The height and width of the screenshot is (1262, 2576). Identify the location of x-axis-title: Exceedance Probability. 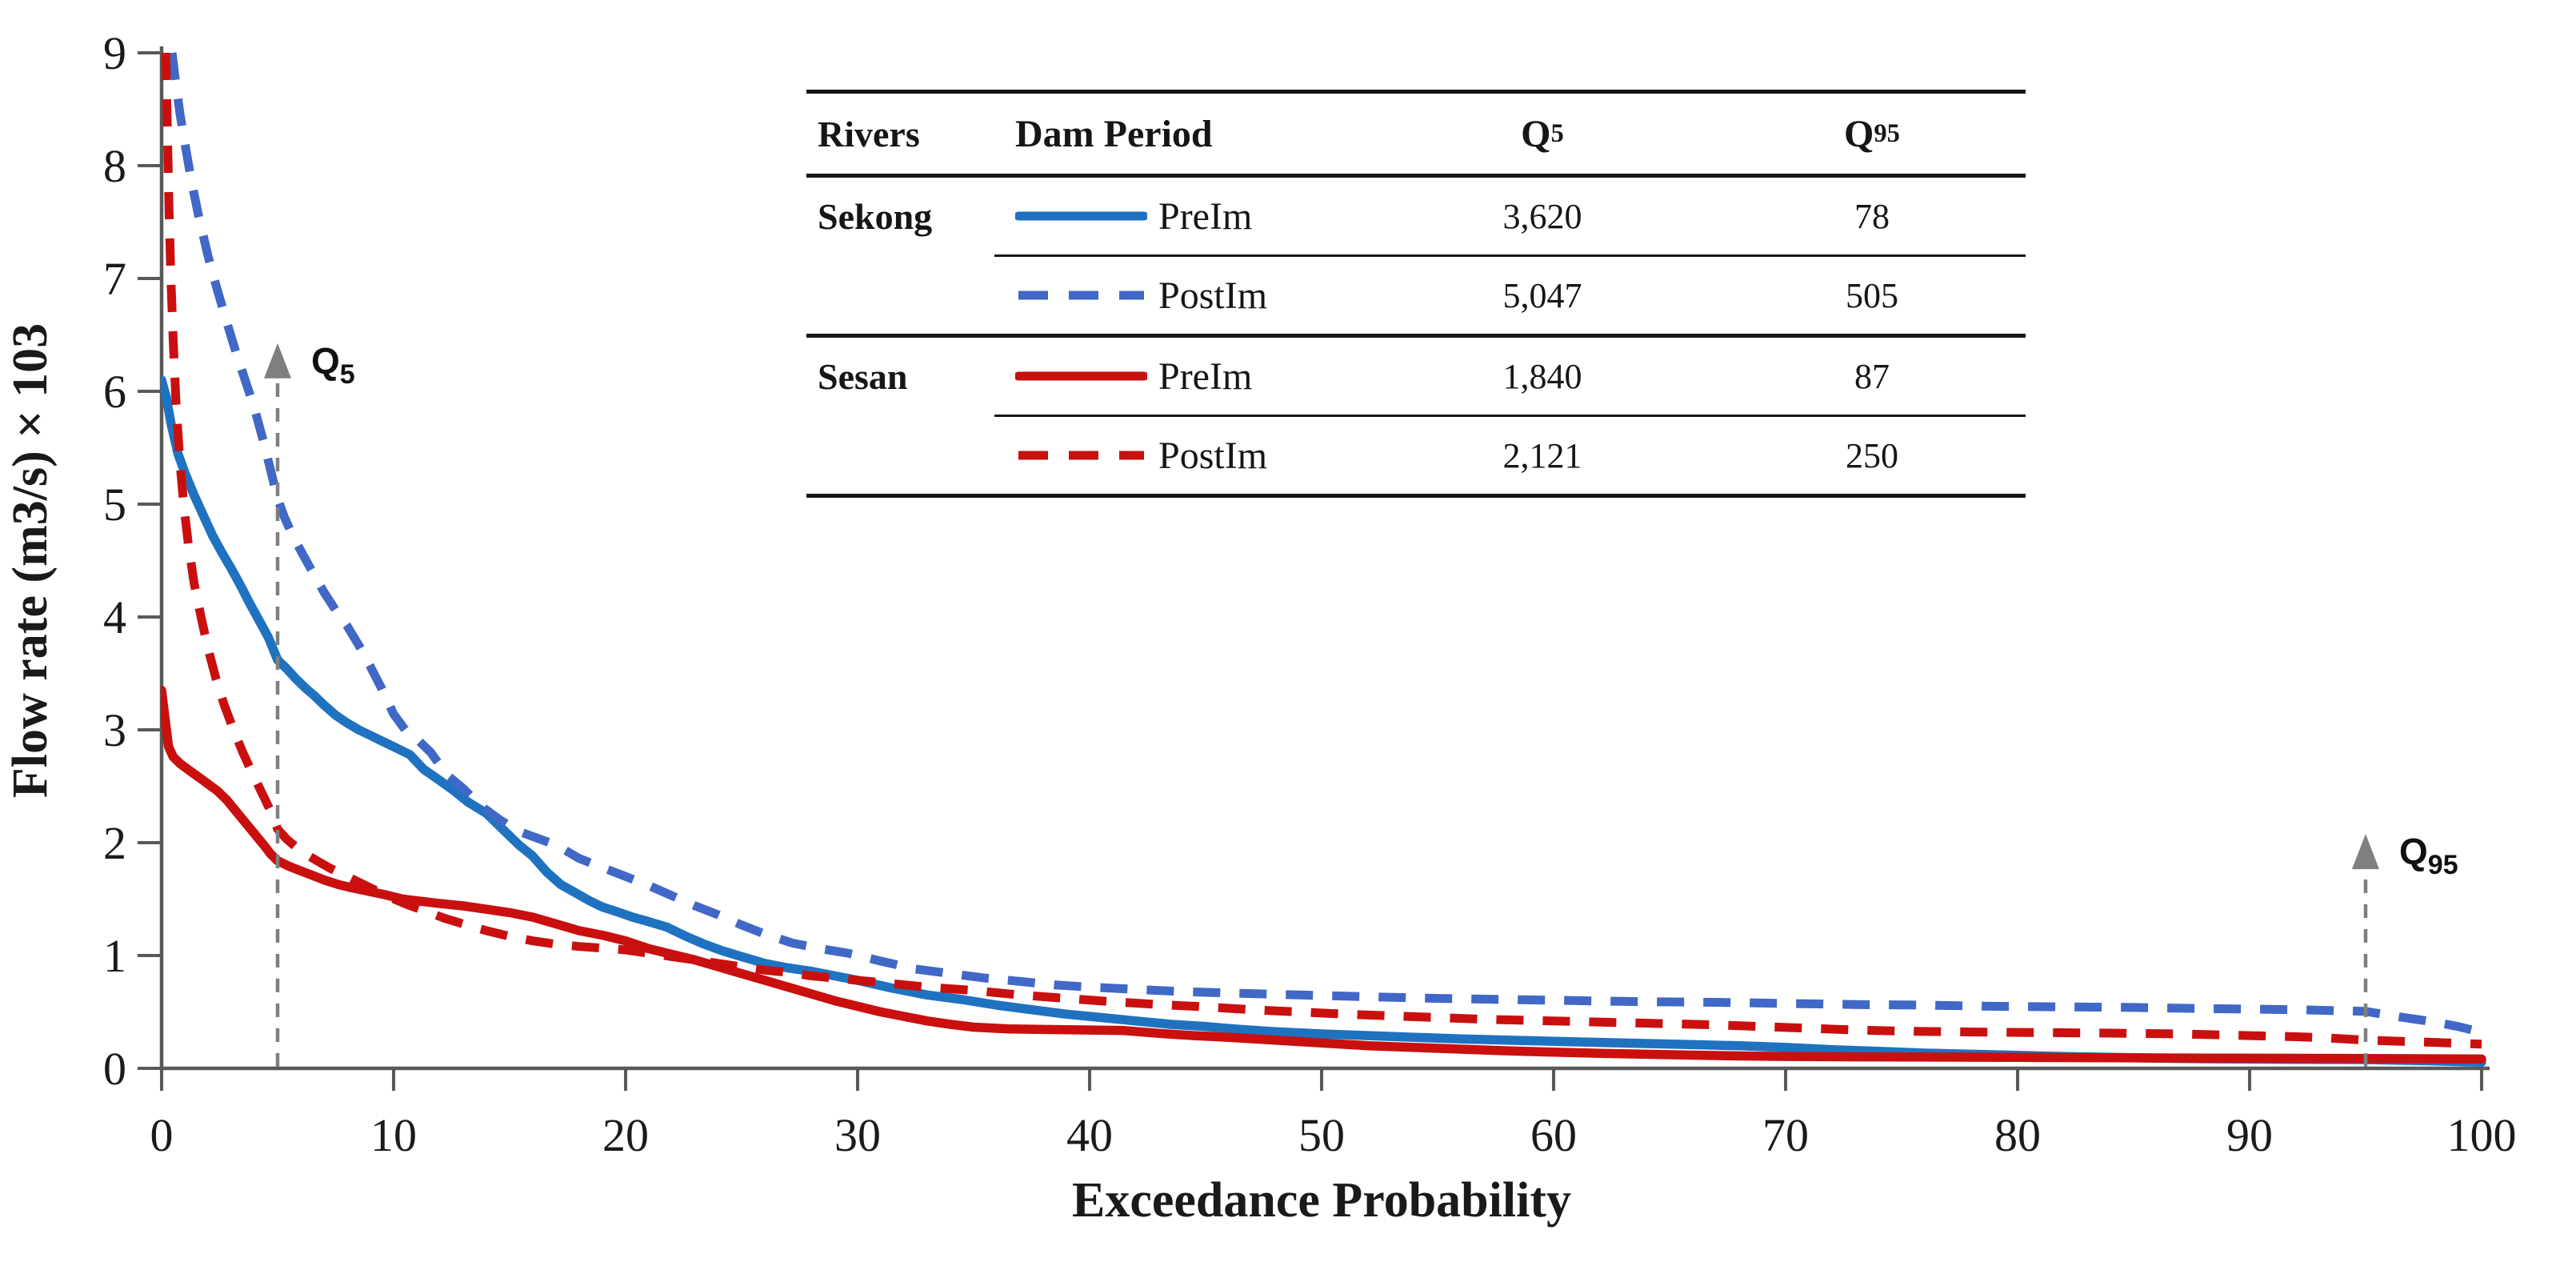
(1321, 1200).